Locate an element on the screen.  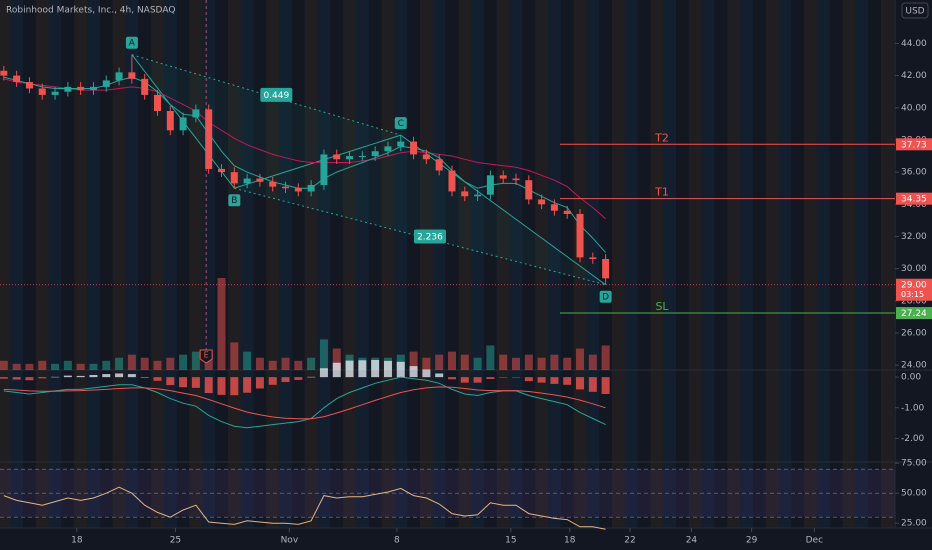
x-tick-label: 15 is located at coordinates (510, 541).